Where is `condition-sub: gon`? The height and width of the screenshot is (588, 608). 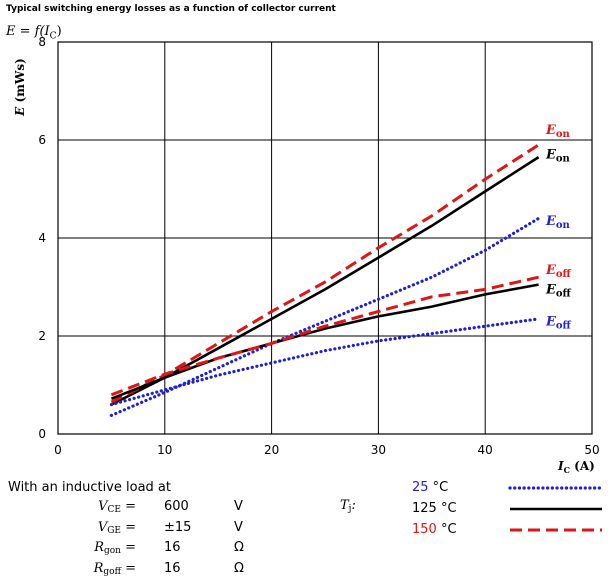
condition-sub: gon is located at coordinates (112, 551).